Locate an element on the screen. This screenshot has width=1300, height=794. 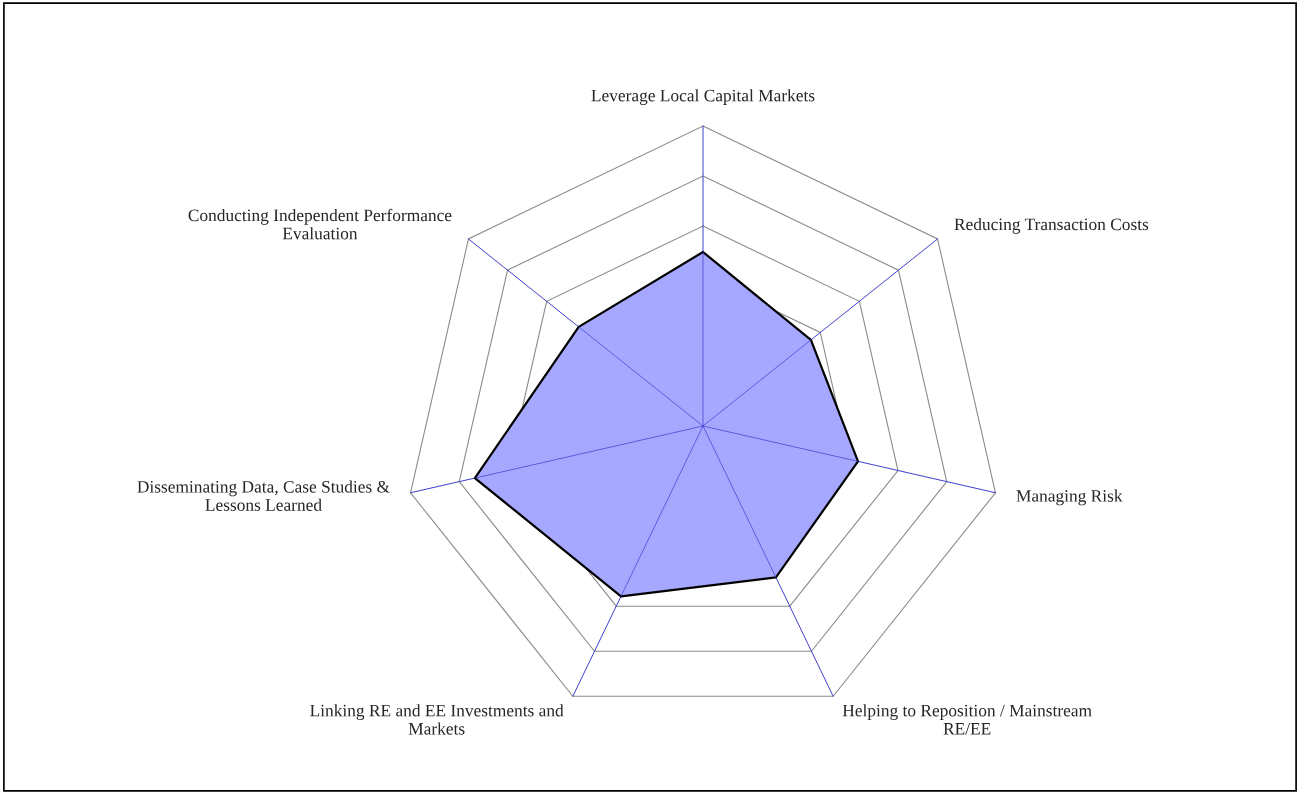
spoke-label: Managing Risk is located at coordinates (1069, 497).